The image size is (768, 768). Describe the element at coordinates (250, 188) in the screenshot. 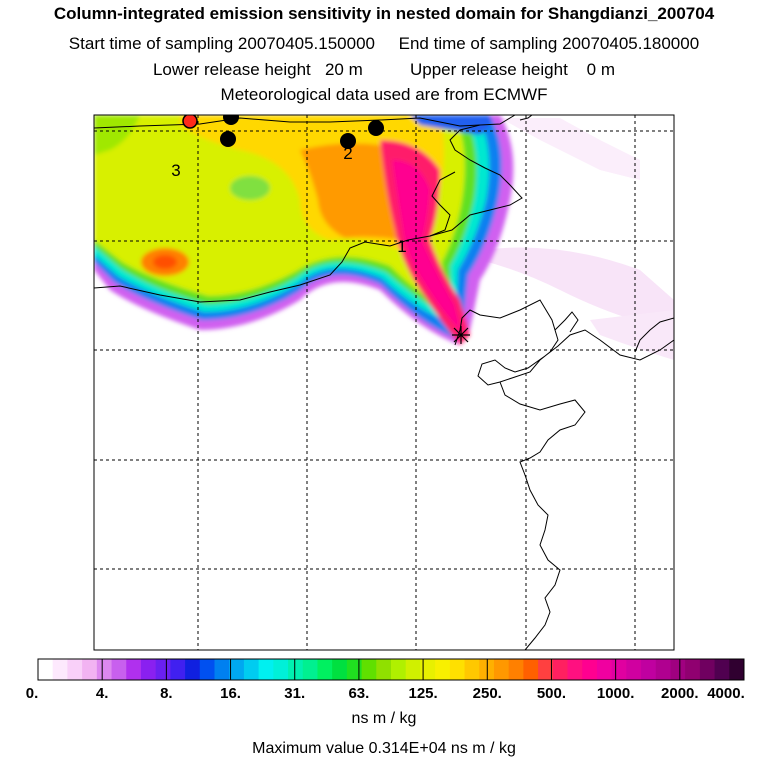

I see `inner-green-spot` at that location.